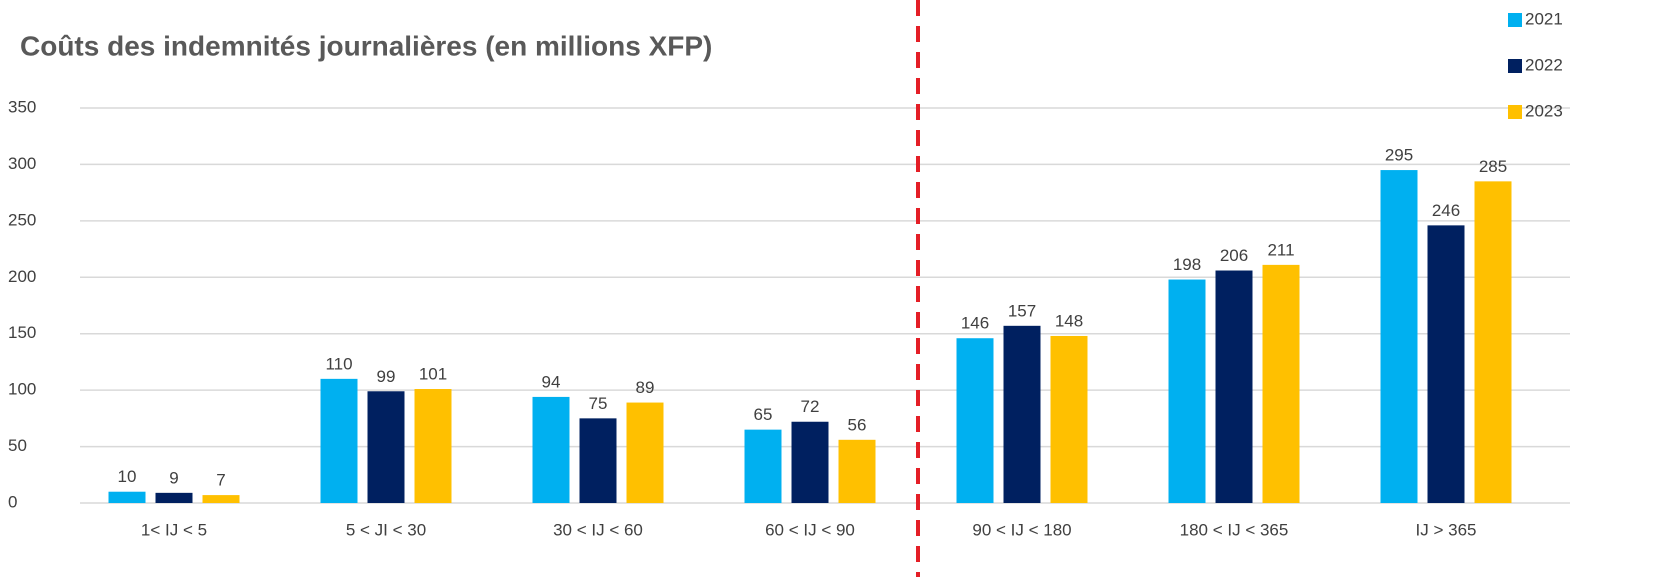 This screenshot has height=582, width=1671. What do you see at coordinates (1446, 210) in the screenshot?
I see `value-label: 246` at bounding box center [1446, 210].